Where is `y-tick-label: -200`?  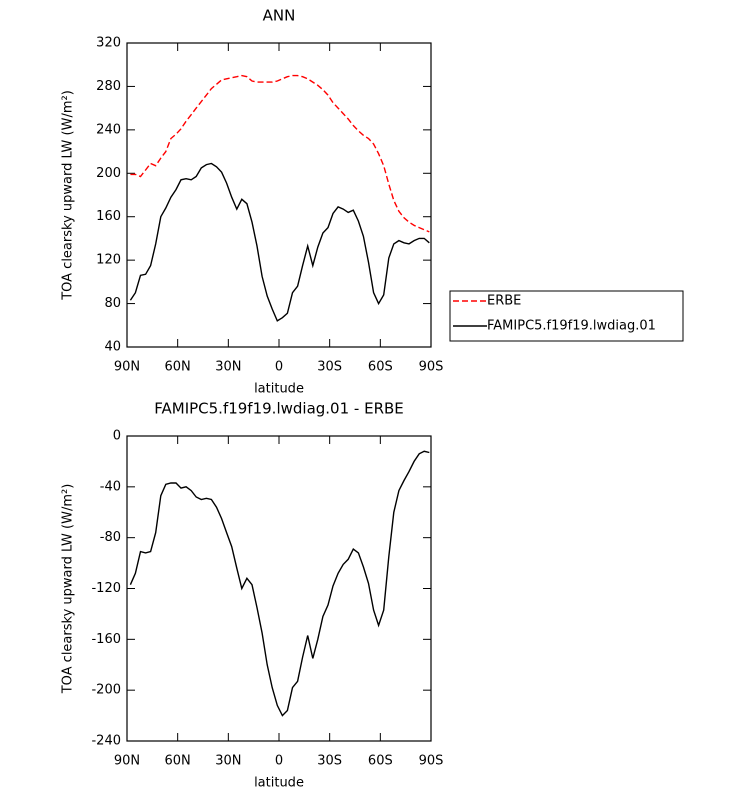 y-tick-label: -200 is located at coordinates (106, 690).